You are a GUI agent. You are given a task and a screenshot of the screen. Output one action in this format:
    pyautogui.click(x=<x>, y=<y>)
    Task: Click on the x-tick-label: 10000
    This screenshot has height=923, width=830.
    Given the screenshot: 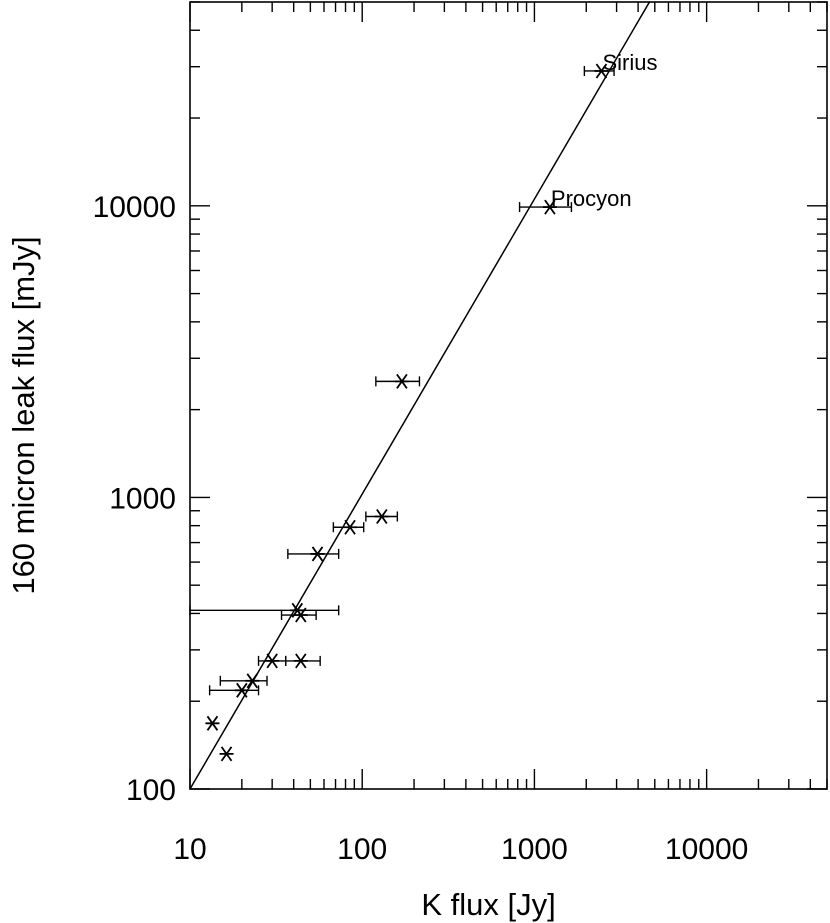 What is the action you would take?
    pyautogui.click(x=706, y=849)
    